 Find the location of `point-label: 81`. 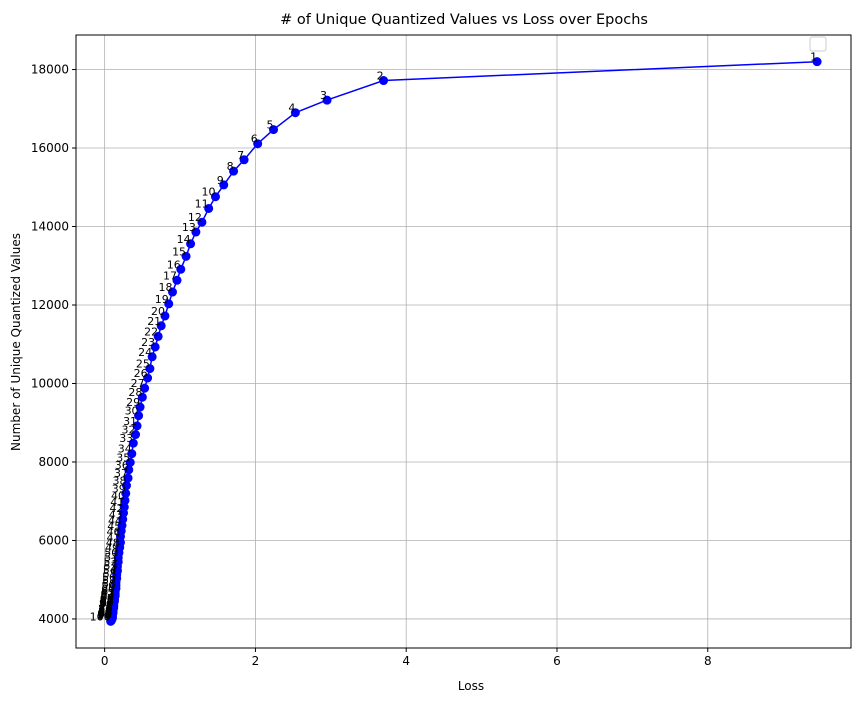

point-label: 81 is located at coordinates (105, 611).